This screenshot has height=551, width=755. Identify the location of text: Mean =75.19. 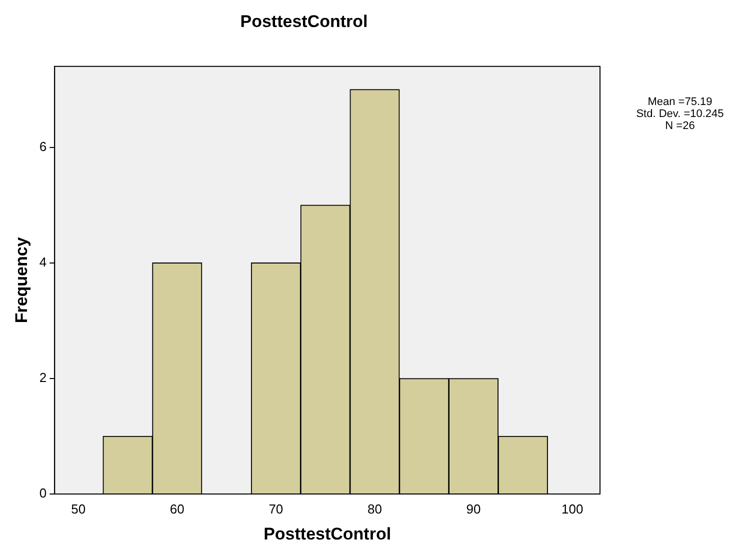
(680, 102).